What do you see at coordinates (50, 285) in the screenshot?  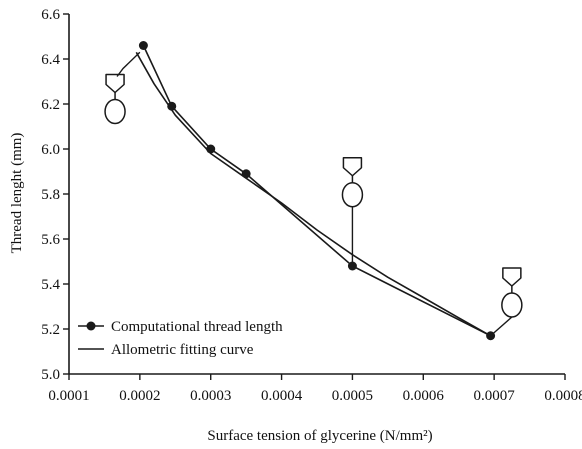 I see `y-tick-label: 5.4` at bounding box center [50, 285].